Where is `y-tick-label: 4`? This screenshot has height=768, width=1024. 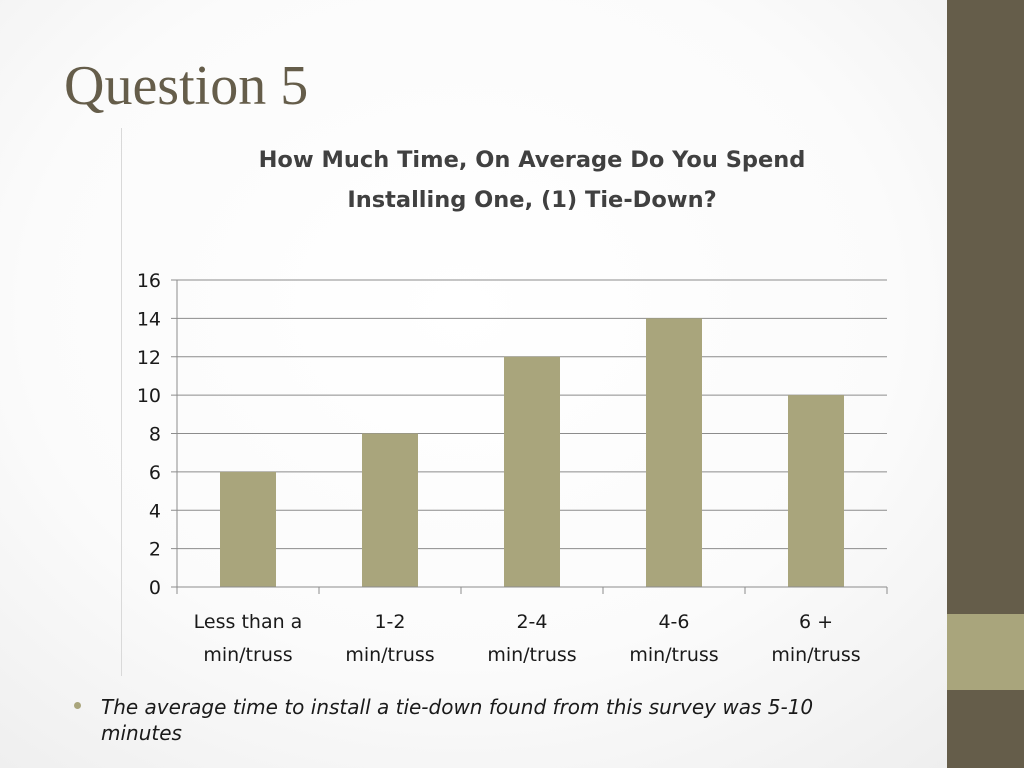
y-tick-label: 4 is located at coordinates (155, 511).